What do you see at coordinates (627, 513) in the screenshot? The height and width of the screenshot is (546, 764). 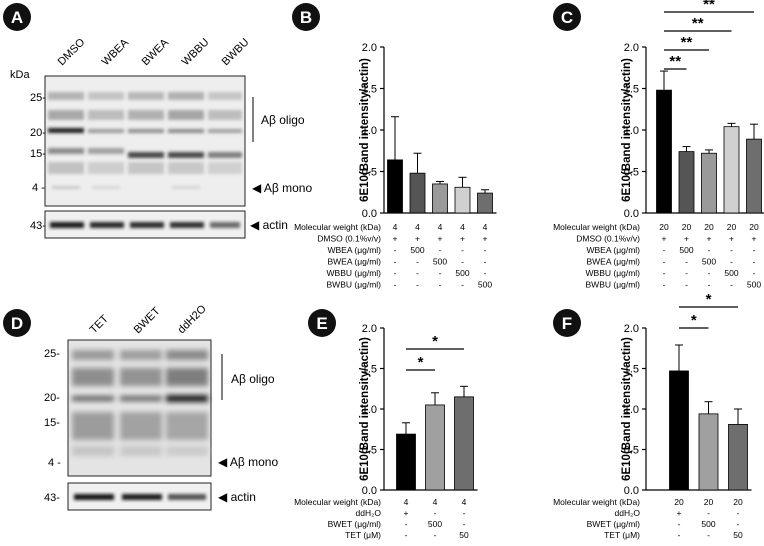 I see `table-row-label-f: ddH₂O` at bounding box center [627, 513].